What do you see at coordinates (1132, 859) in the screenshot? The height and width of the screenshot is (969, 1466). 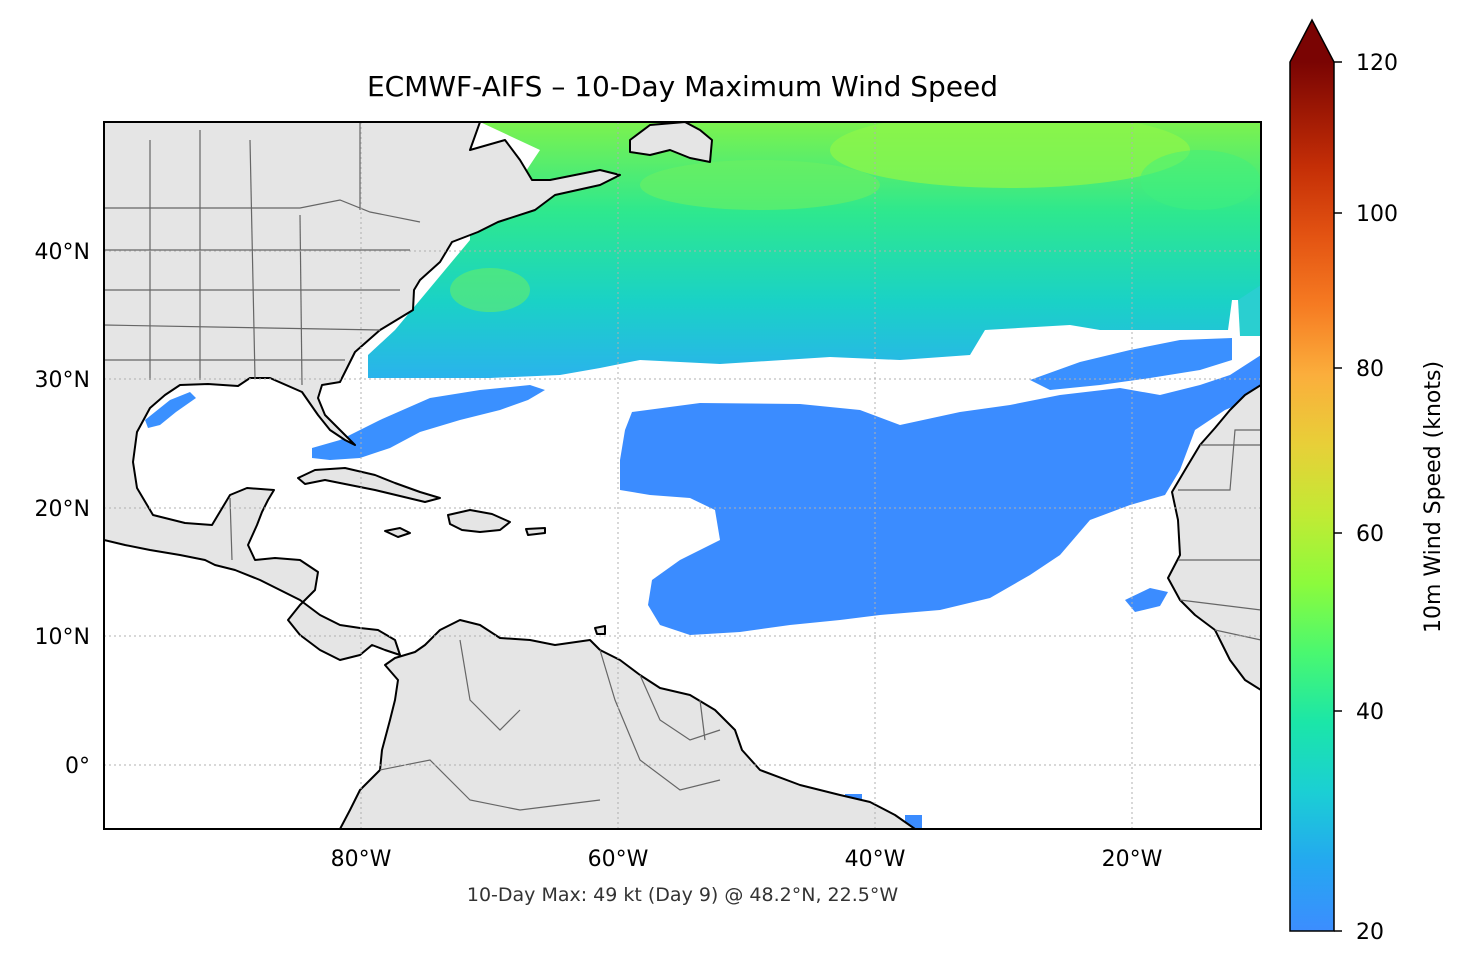 I see `lon-tick-label: 20°W` at bounding box center [1132, 859].